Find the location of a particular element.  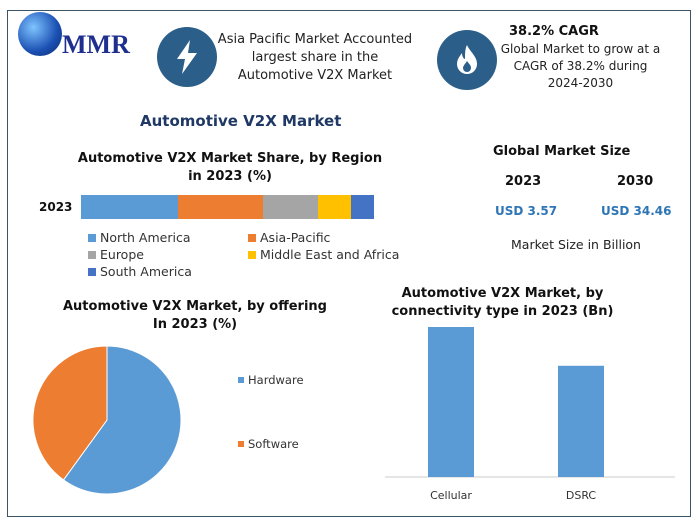

legend-item: North America is located at coordinates (168, 237).